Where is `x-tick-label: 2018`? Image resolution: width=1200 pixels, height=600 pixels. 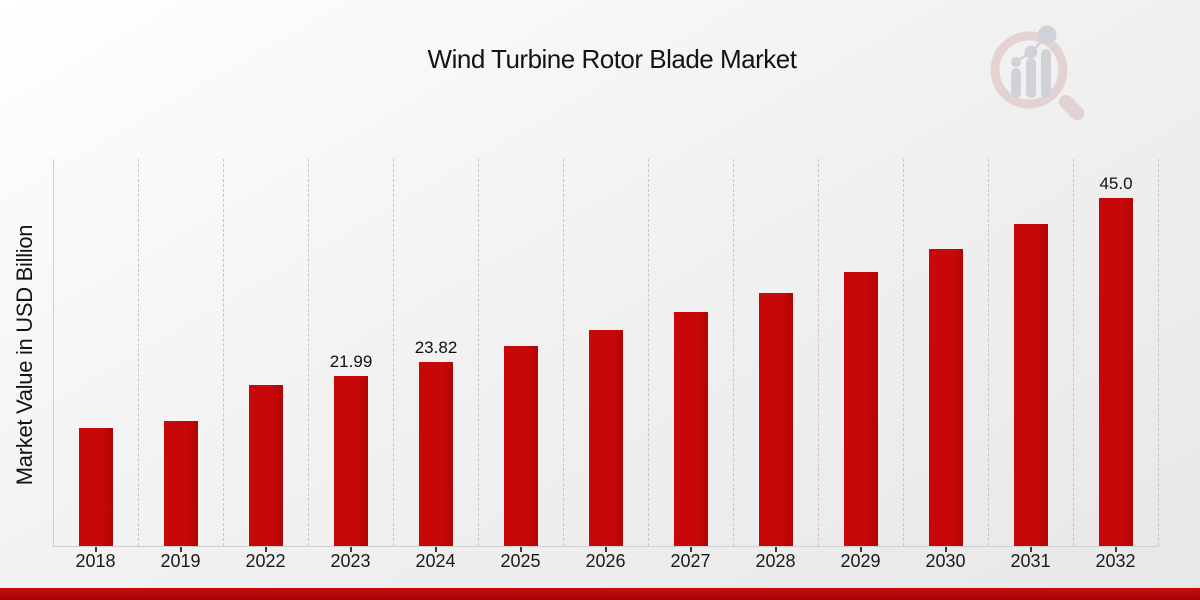
x-tick-label: 2018 is located at coordinates (95, 561).